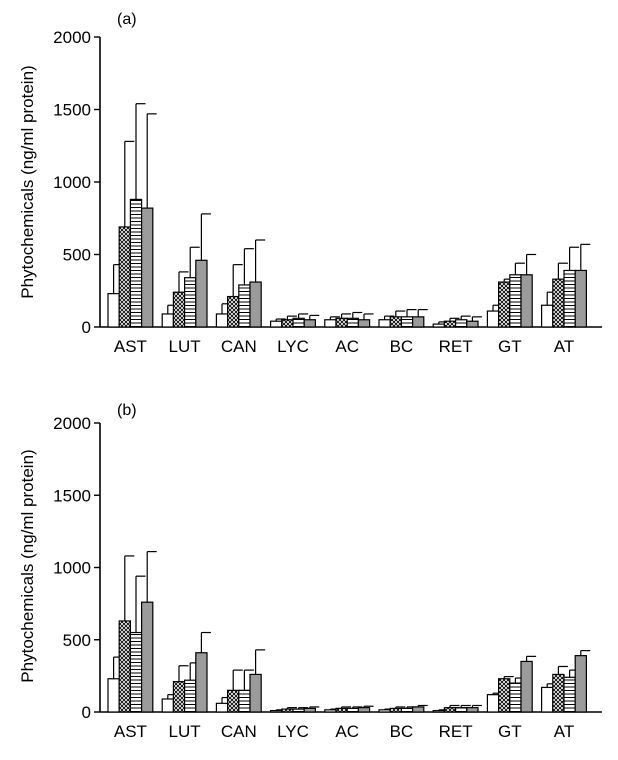 The image size is (618, 760). What do you see at coordinates (86, 327) in the screenshot?
I see `y-tick-label: 0` at bounding box center [86, 327].